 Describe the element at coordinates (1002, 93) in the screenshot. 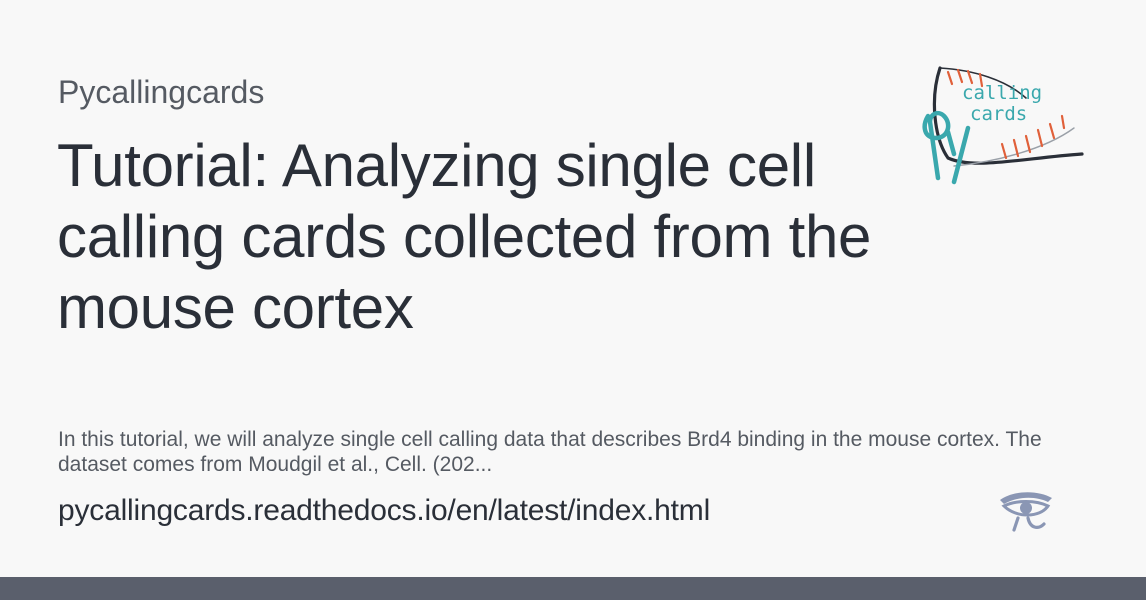

I see `logo-word-calling: calling` at that location.